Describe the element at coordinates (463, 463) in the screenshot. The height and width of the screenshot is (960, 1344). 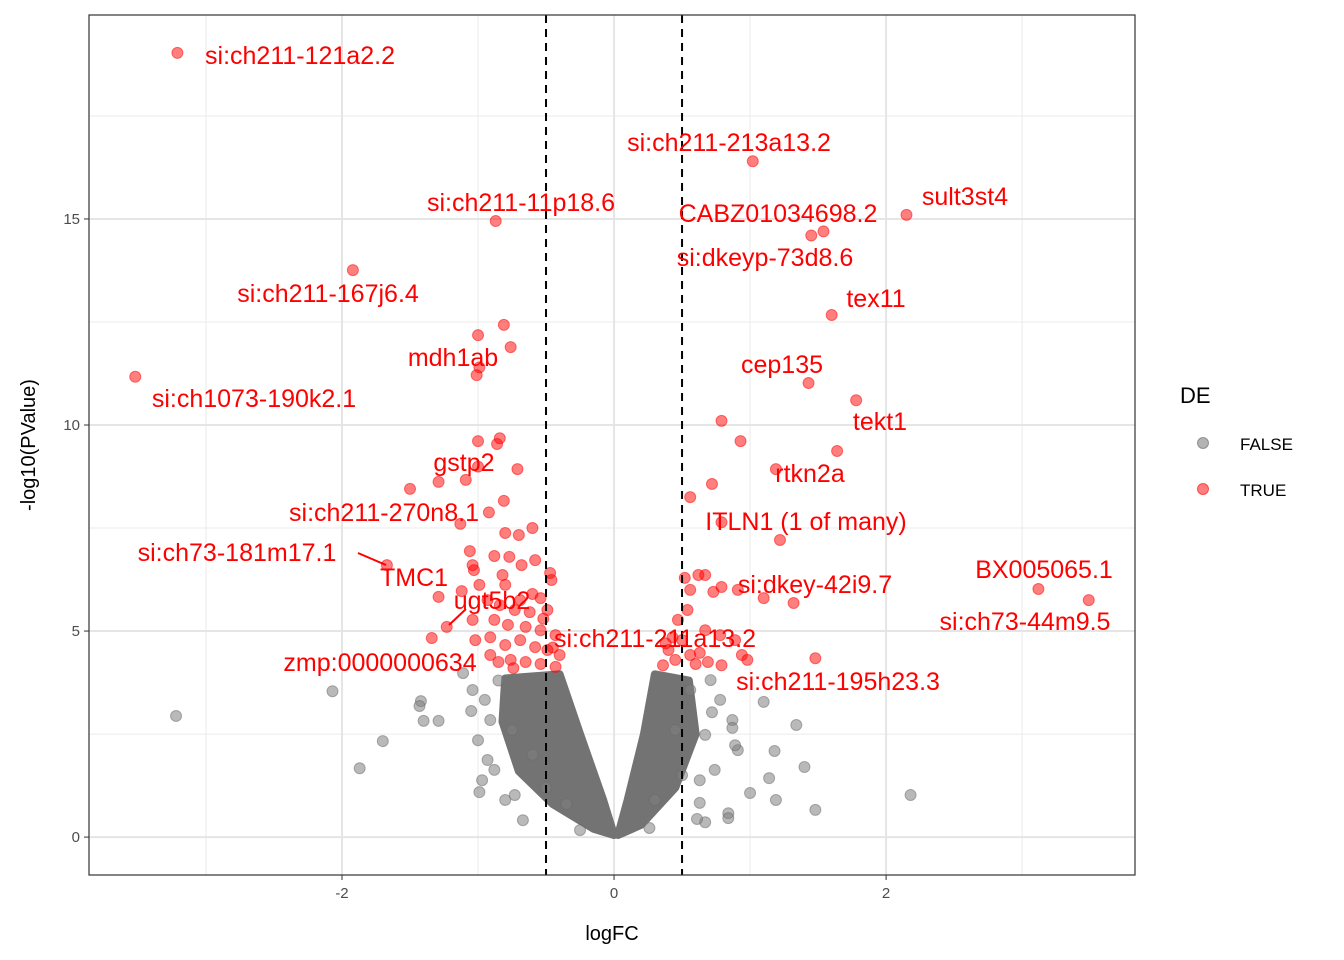
I see `gene-label: gstp2` at that location.